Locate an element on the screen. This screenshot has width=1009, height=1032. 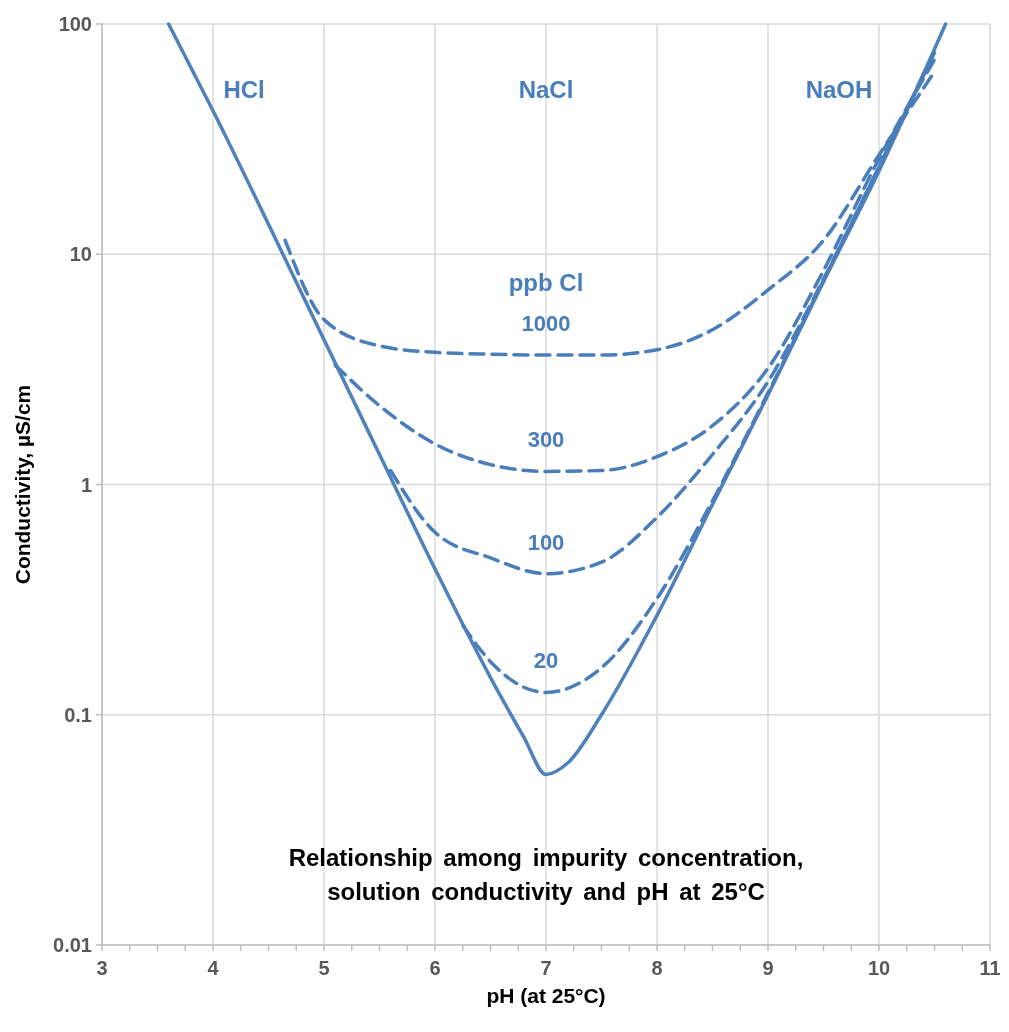
x-tick-label: 7 is located at coordinates (546, 968).